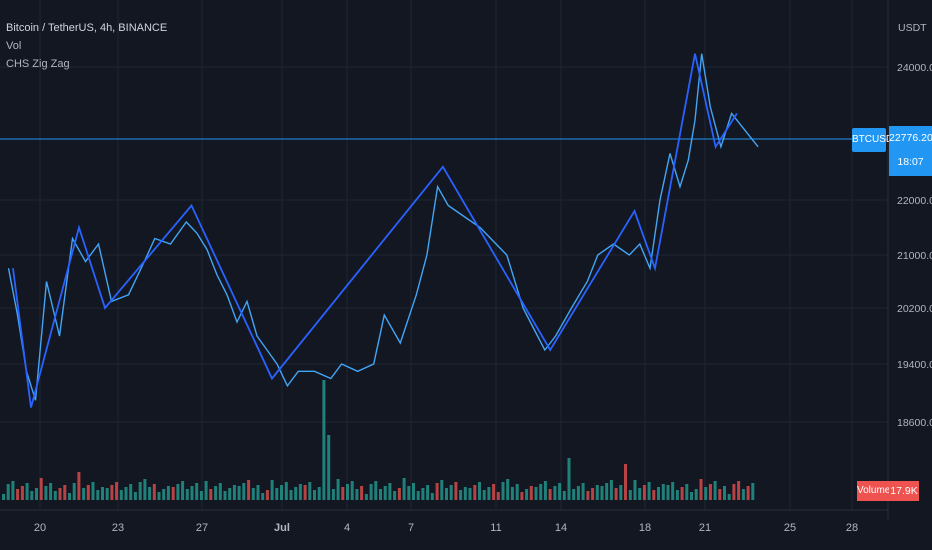  What do you see at coordinates (873, 491) in the screenshot?
I see `volume-label: Volume` at bounding box center [873, 491].